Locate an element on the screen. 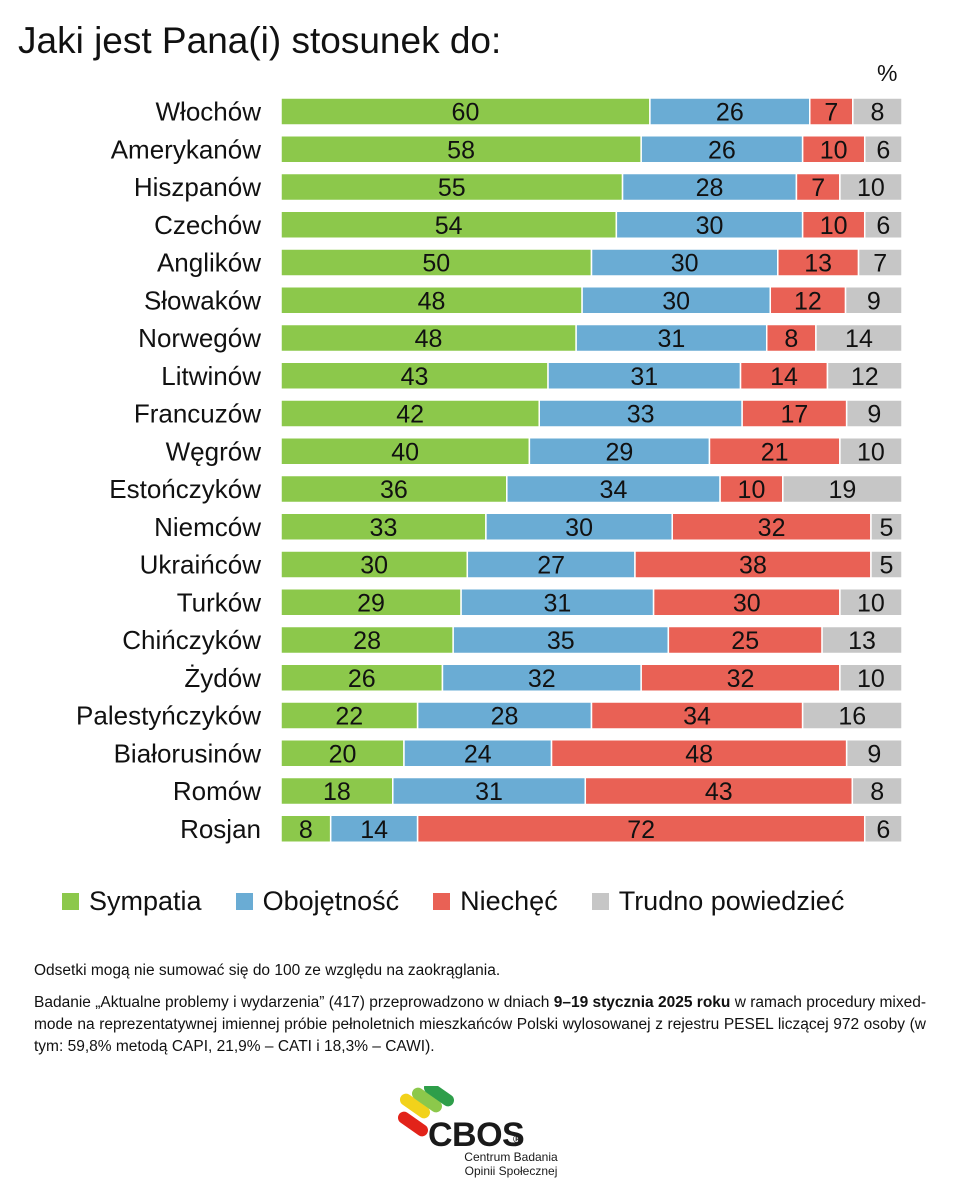 Image resolution: width=960 pixels, height=1200 pixels. bar-trudno-powiedziec-estonczykow is located at coordinates (842, 489).